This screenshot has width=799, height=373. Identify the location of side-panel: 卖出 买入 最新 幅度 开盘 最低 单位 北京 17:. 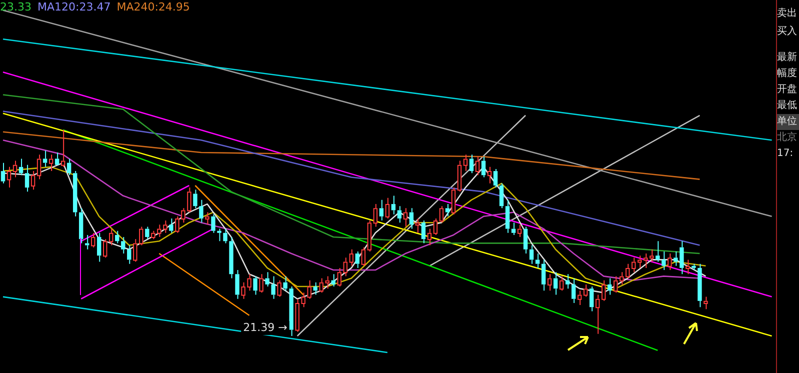
(787, 186).